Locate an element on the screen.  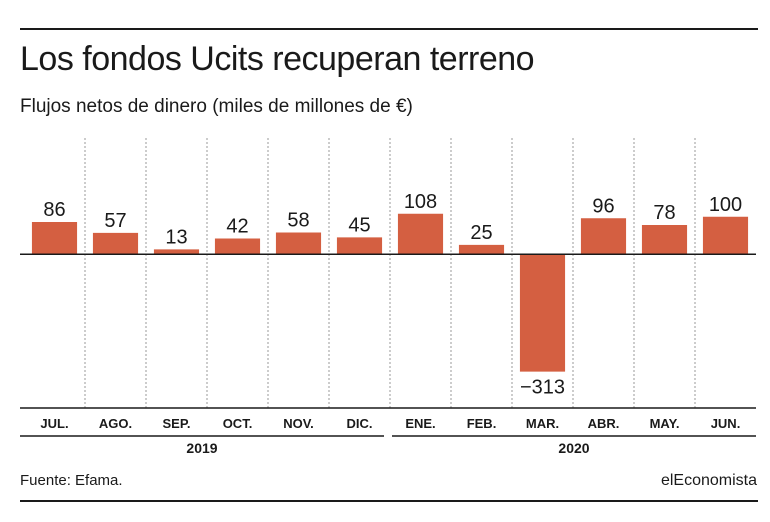
brand-logo: elEconomista is located at coordinates (708, 480).